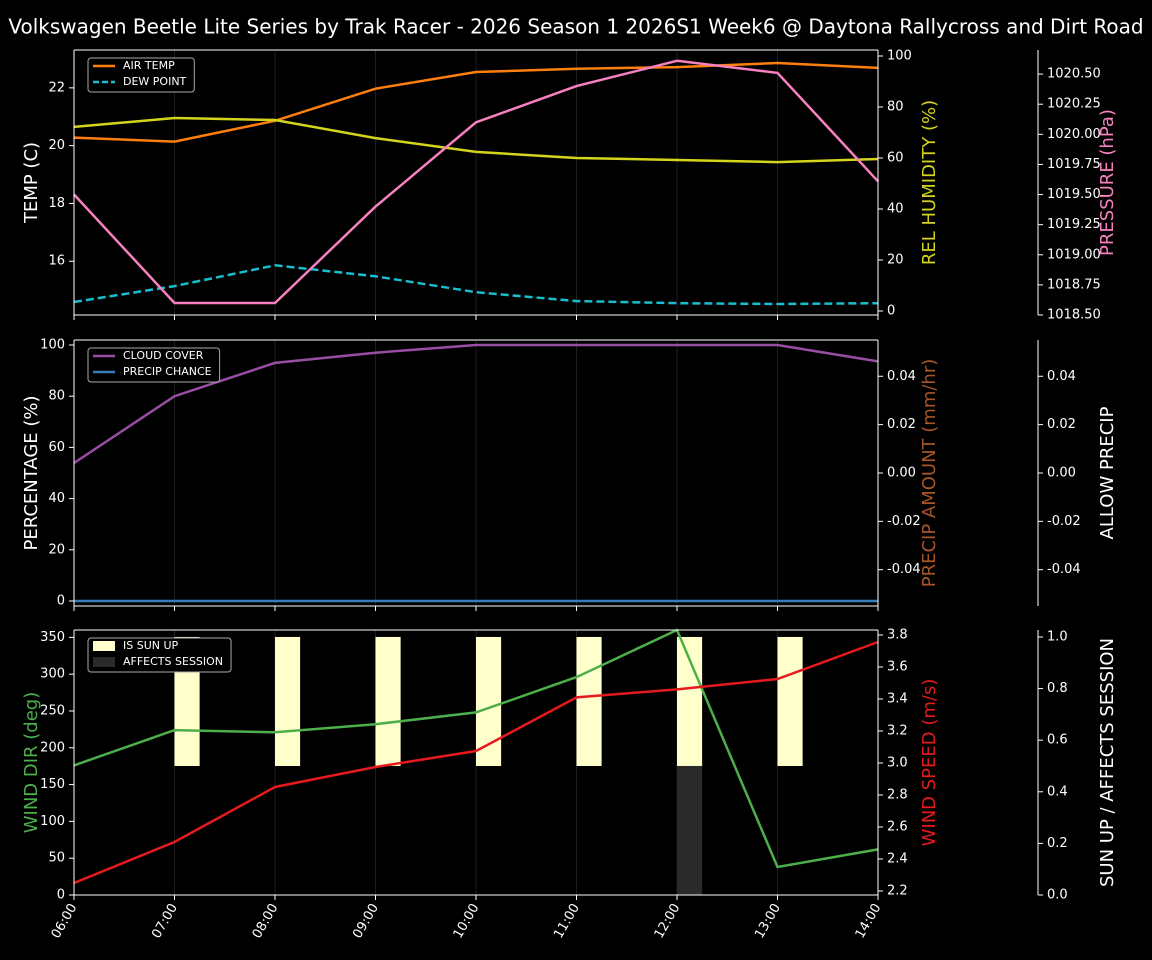 This screenshot has height=960, width=1152. What do you see at coordinates (31, 763) in the screenshot?
I see `y-axis-title: WIND DIR (deg)` at bounding box center [31, 763].